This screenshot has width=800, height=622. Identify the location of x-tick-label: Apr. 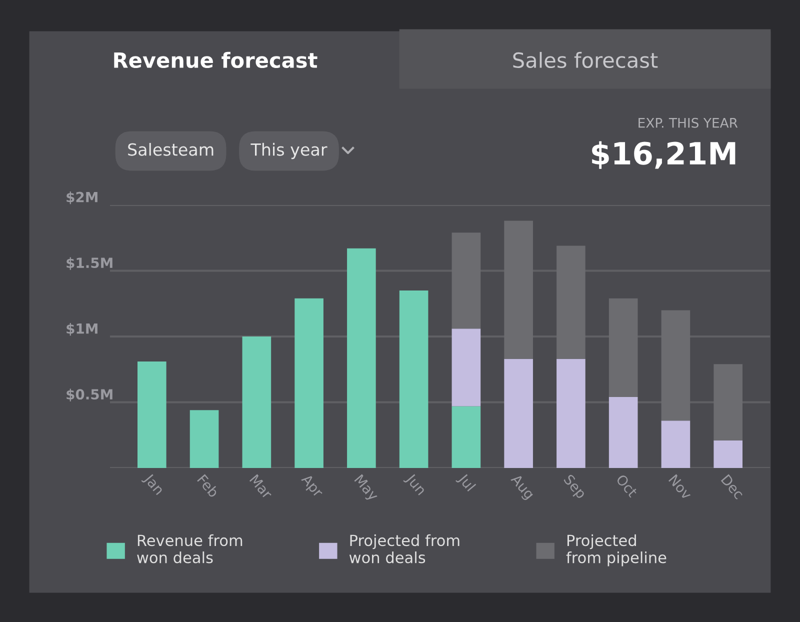
(311, 486).